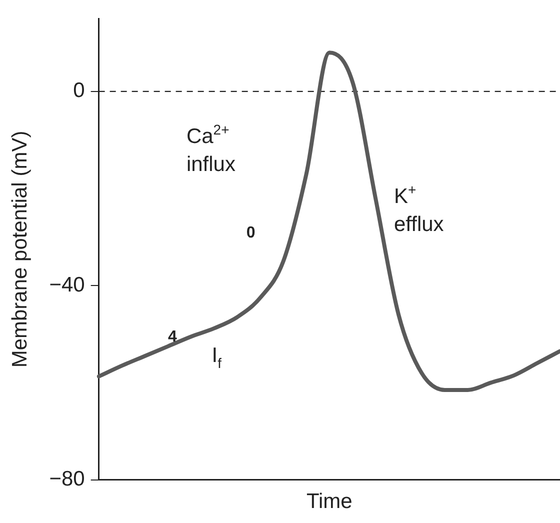  I want to click on annotation: 4, so click(172, 337).